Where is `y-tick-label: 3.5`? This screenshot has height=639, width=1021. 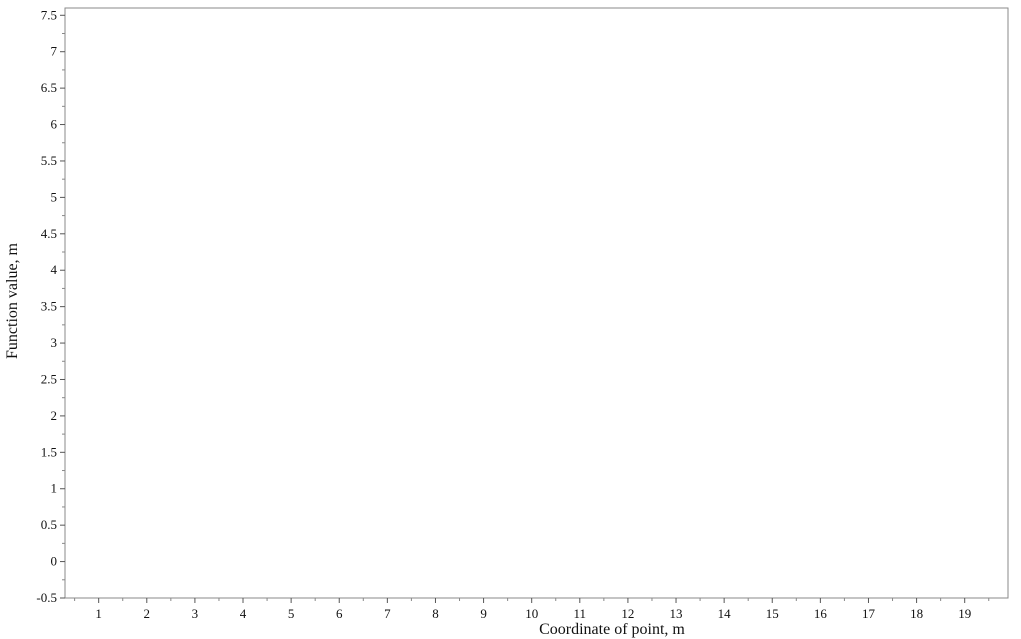 y-tick-label: 3.5 is located at coordinates (49, 306).